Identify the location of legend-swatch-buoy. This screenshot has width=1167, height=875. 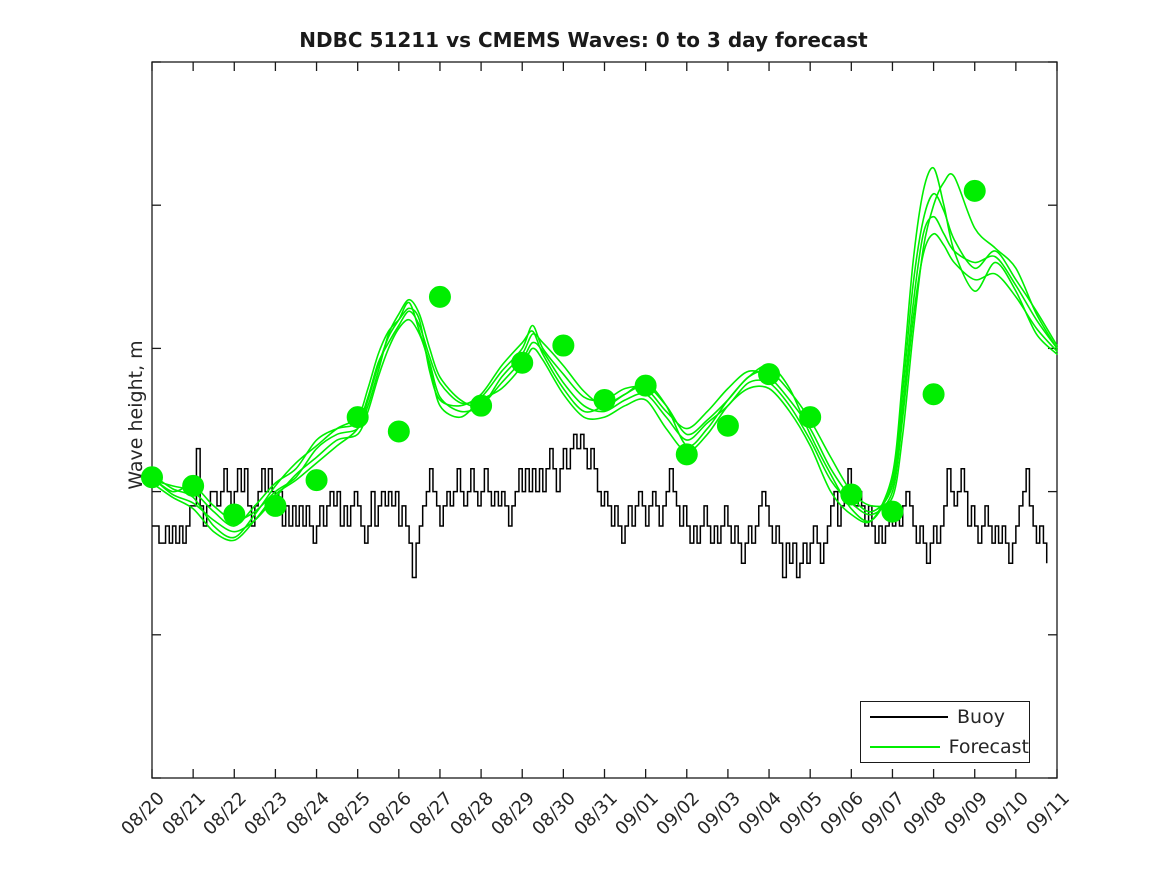
(909, 717).